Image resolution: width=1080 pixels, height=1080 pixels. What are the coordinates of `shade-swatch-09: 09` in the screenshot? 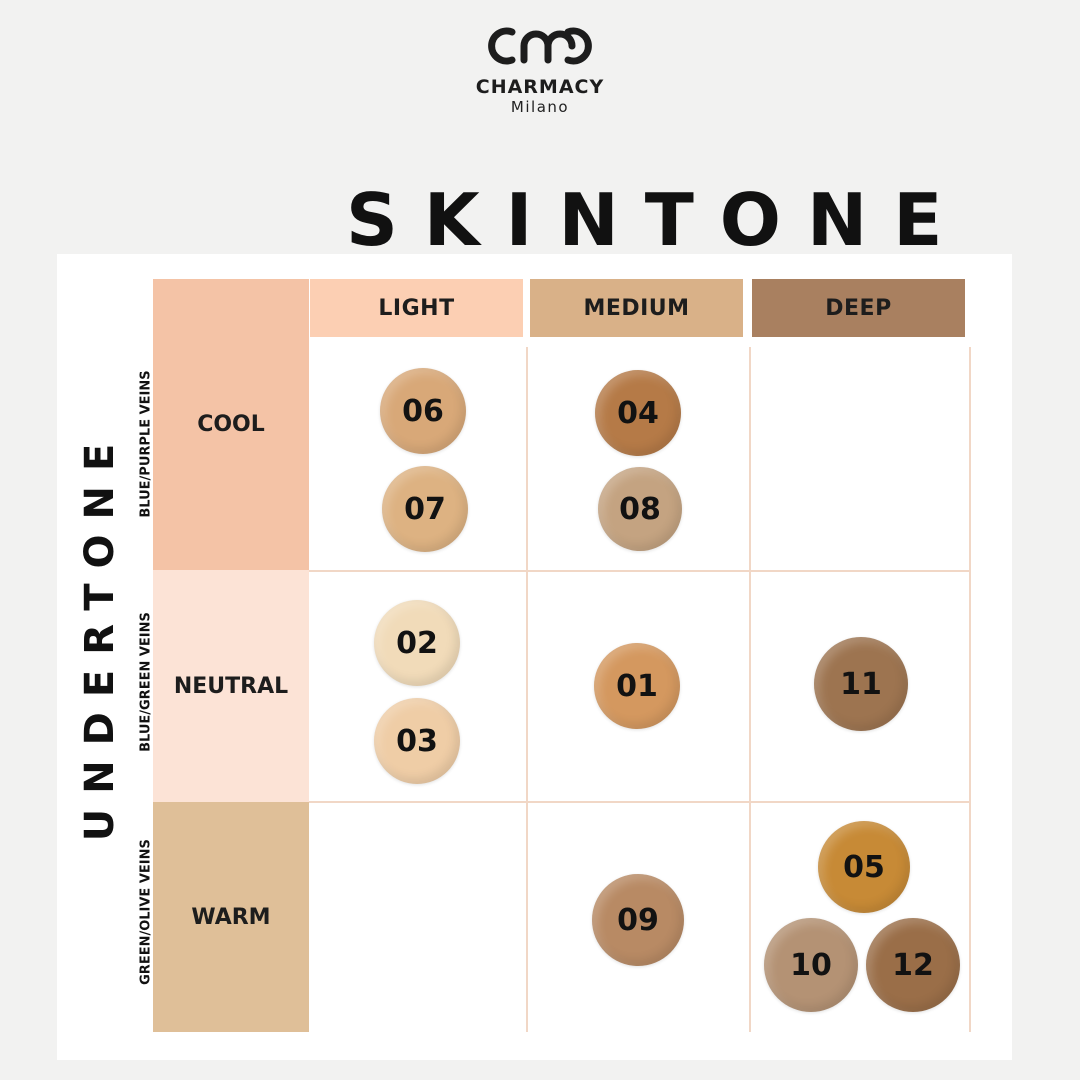 It's located at (638, 920).